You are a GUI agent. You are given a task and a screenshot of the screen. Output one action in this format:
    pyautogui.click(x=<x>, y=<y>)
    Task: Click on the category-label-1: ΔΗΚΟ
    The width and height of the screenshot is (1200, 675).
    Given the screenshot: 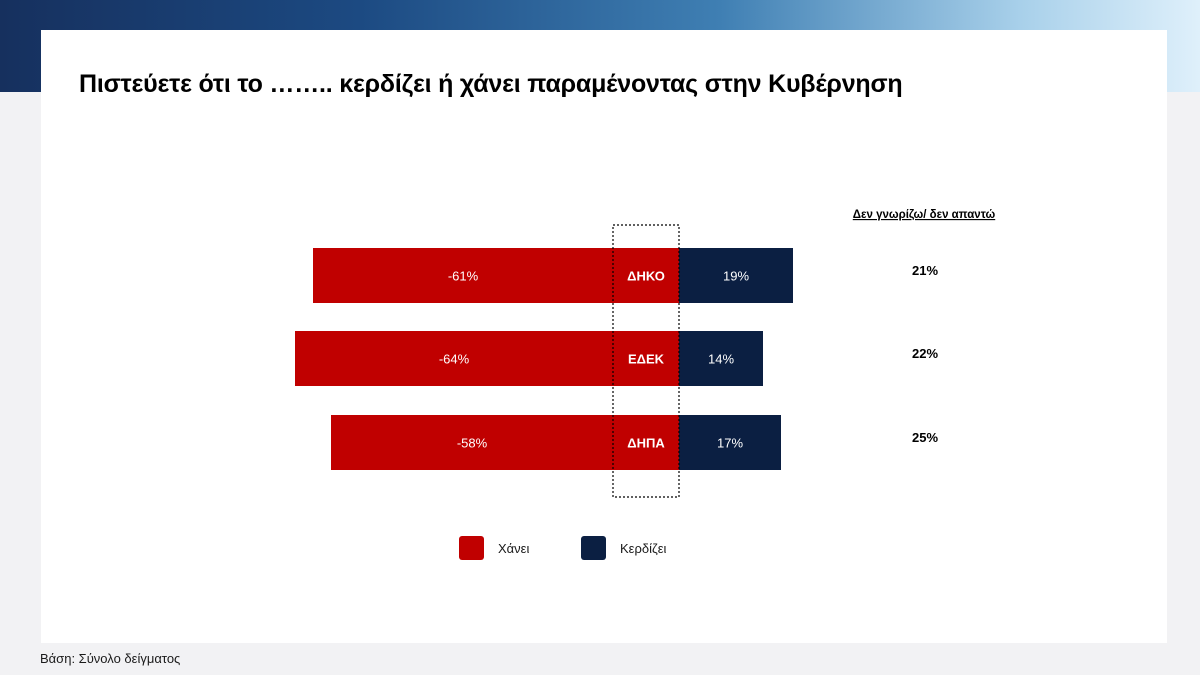 What is the action you would take?
    pyautogui.click(x=646, y=276)
    